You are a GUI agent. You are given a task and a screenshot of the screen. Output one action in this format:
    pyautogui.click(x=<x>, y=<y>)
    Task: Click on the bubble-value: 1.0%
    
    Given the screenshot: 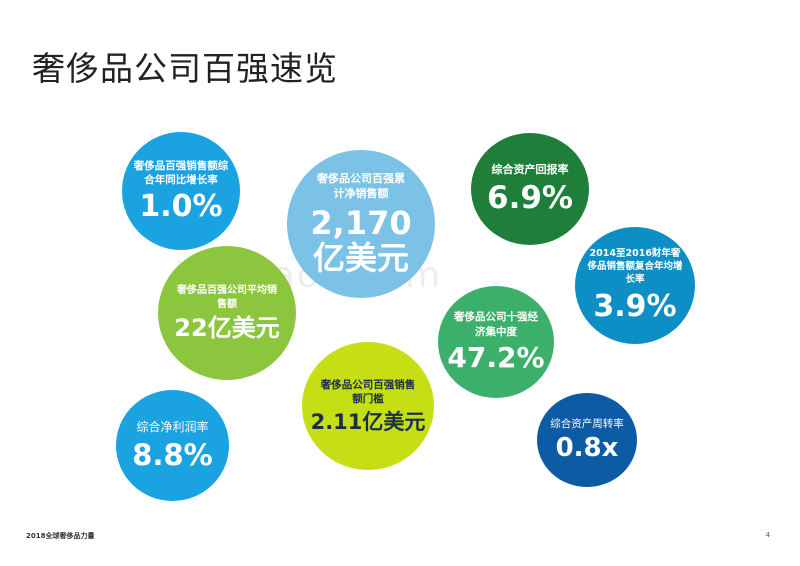 What is the action you would take?
    pyautogui.click(x=181, y=207)
    